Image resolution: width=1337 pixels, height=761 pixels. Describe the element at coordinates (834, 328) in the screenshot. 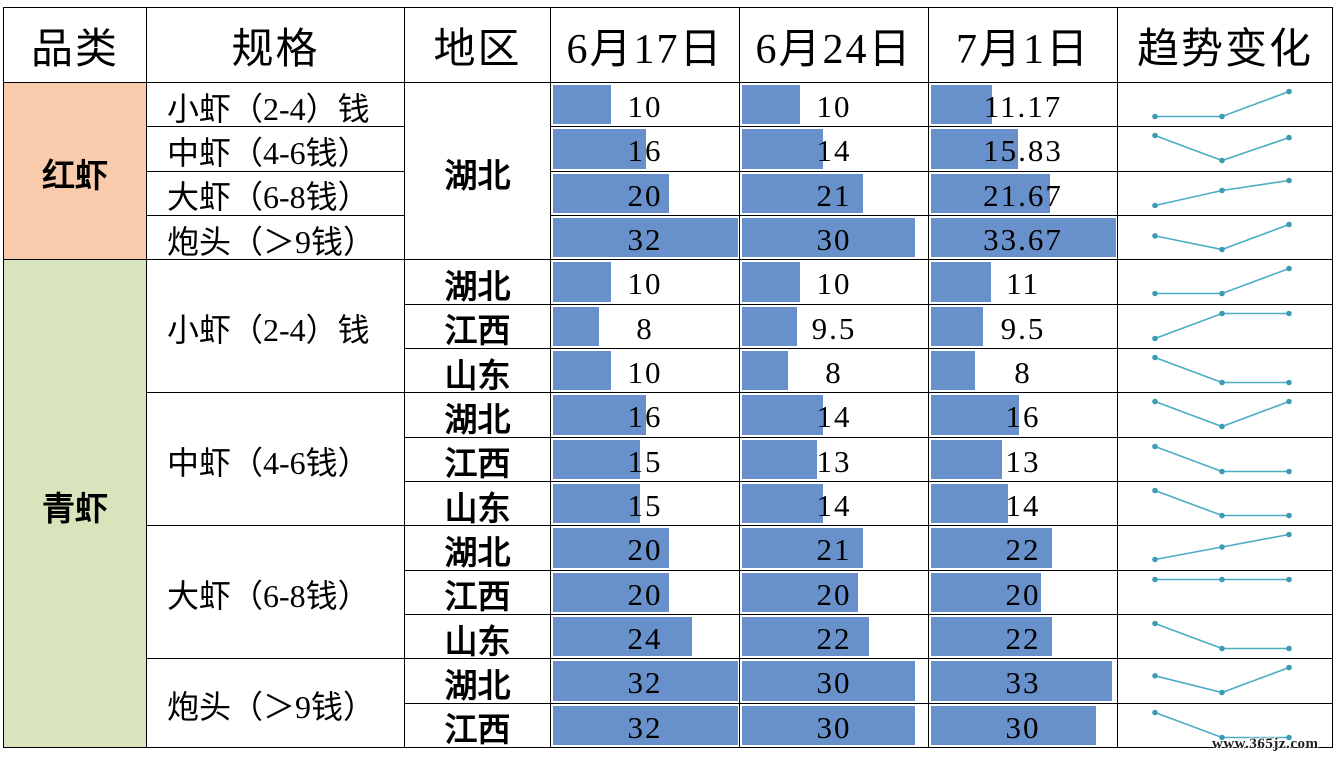

I see `price-value: 9.5` at that location.